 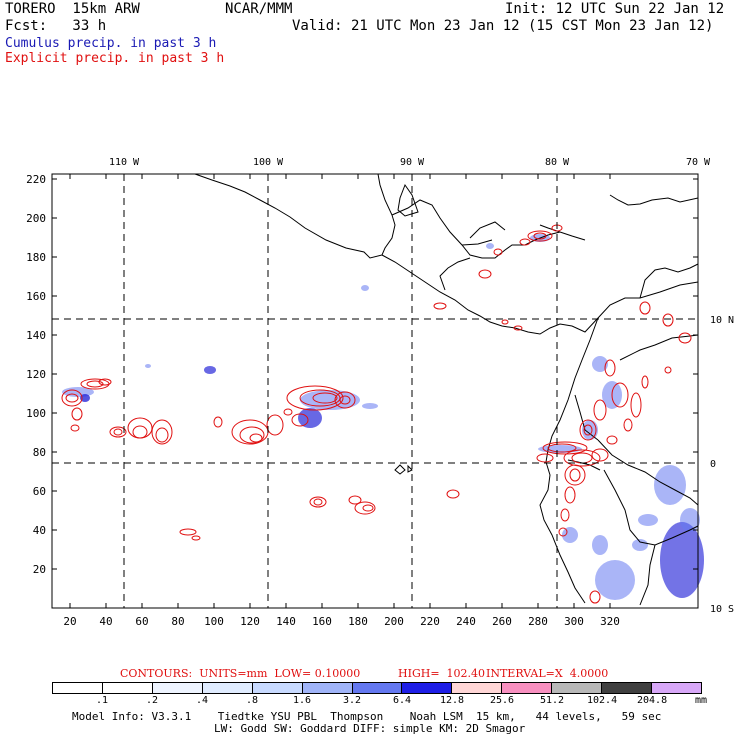 I want to click on contours-high: HIGH= 102.40, so click(x=442, y=673).